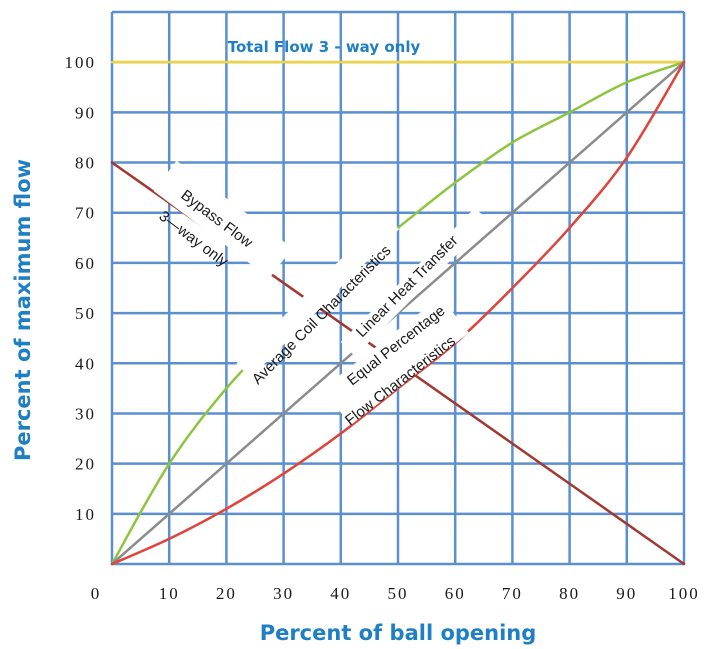  Describe the element at coordinates (626, 593) in the screenshot. I see `x-tick-label: 90` at that location.